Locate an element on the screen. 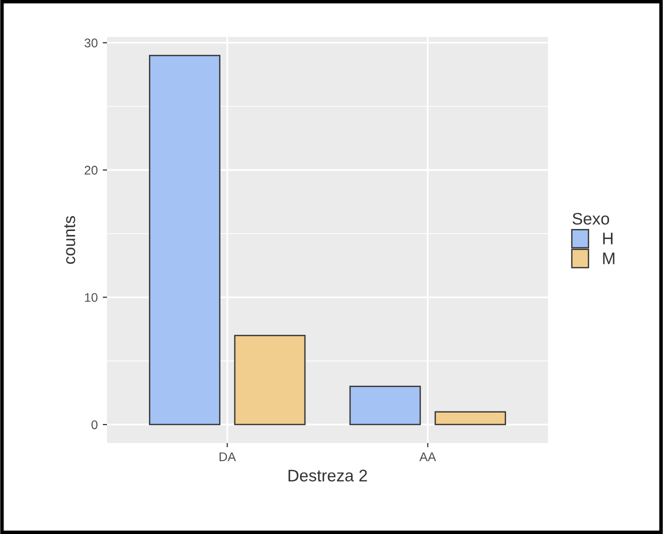 Image resolution: width=663 pixels, height=534 pixels. legend-label: M is located at coordinates (608, 258).